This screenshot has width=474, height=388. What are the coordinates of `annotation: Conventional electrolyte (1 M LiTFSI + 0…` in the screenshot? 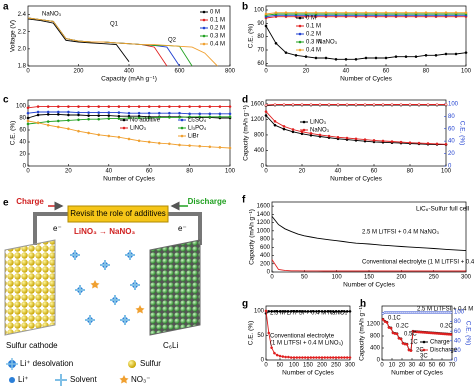 It's located at (418, 263).